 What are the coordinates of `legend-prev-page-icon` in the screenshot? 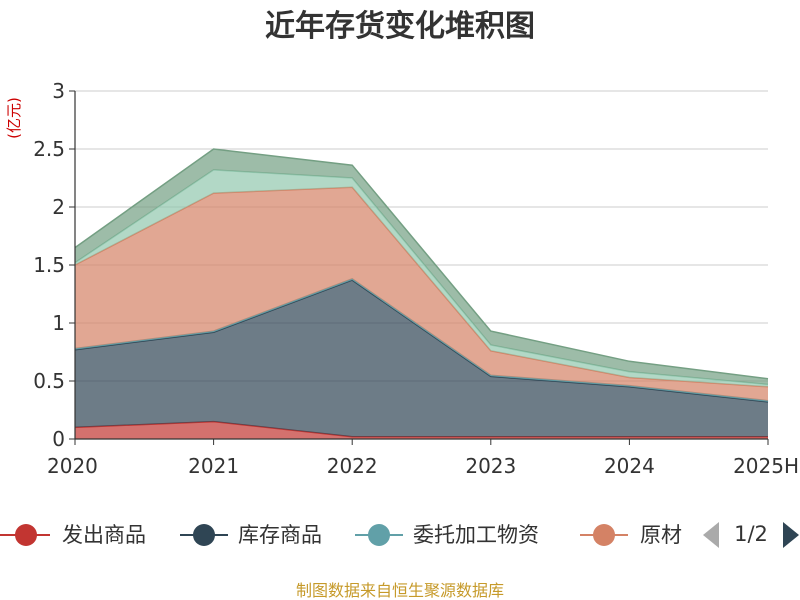 It's located at (711, 535).